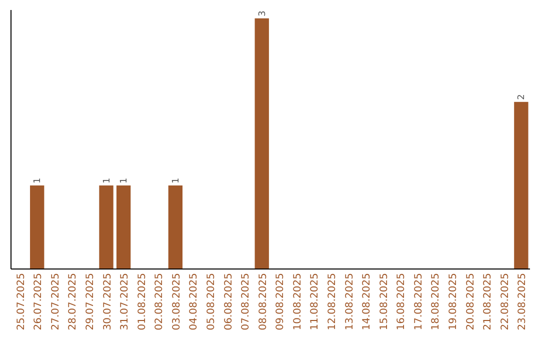  What do you see at coordinates (142, 301) in the screenshot?
I see `x-tick-label: 01.08.2025` at bounding box center [142, 301].